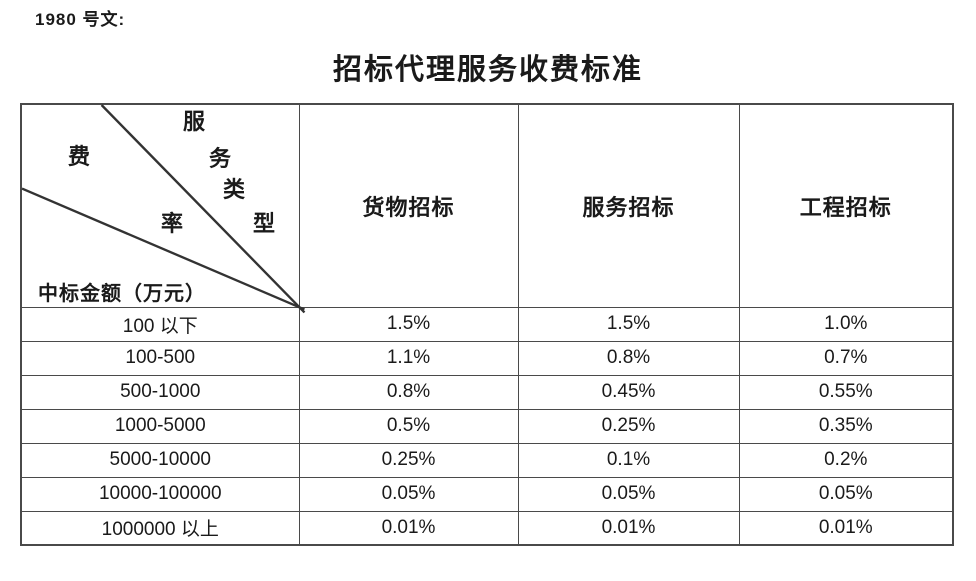 The image size is (976, 581). What do you see at coordinates (160, 324) in the screenshot?
I see `amount-range-cell: 100 以下` at bounding box center [160, 324].